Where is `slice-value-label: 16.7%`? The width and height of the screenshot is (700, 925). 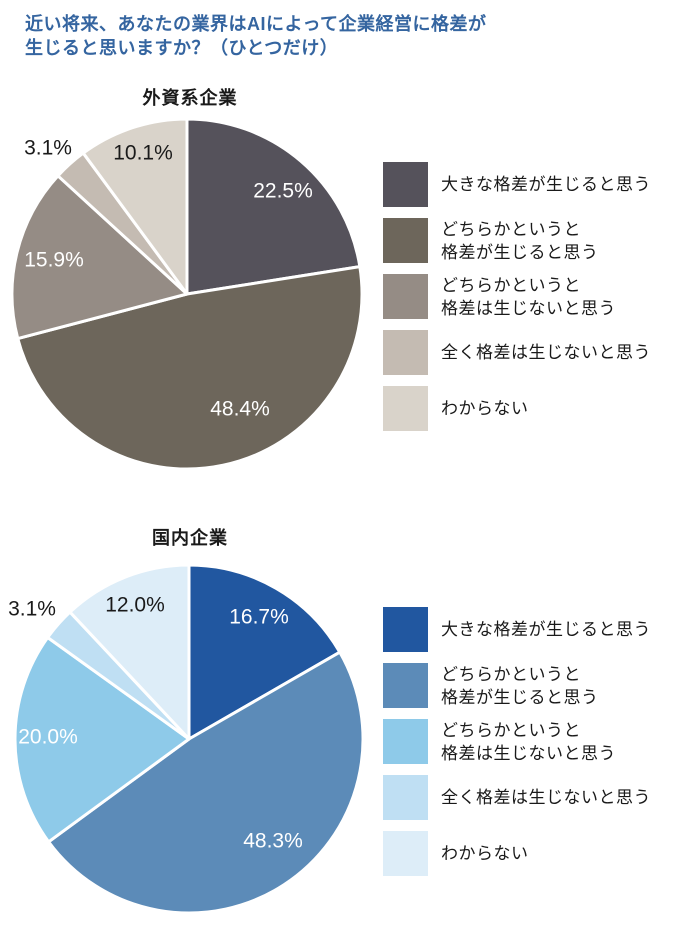
slice-value-label: 16.7% is located at coordinates (259, 617).